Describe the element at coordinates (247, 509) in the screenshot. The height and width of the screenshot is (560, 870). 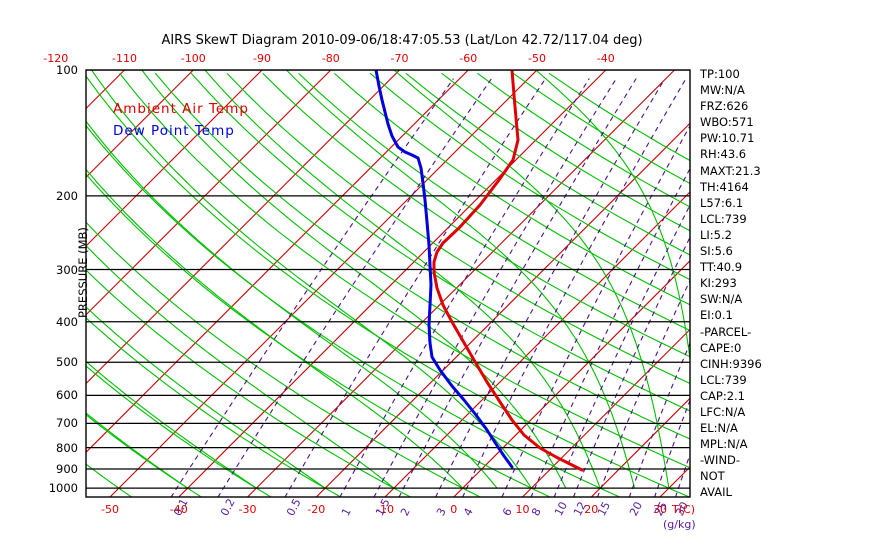
I see `bottom-temp-tick: -30` at that location.